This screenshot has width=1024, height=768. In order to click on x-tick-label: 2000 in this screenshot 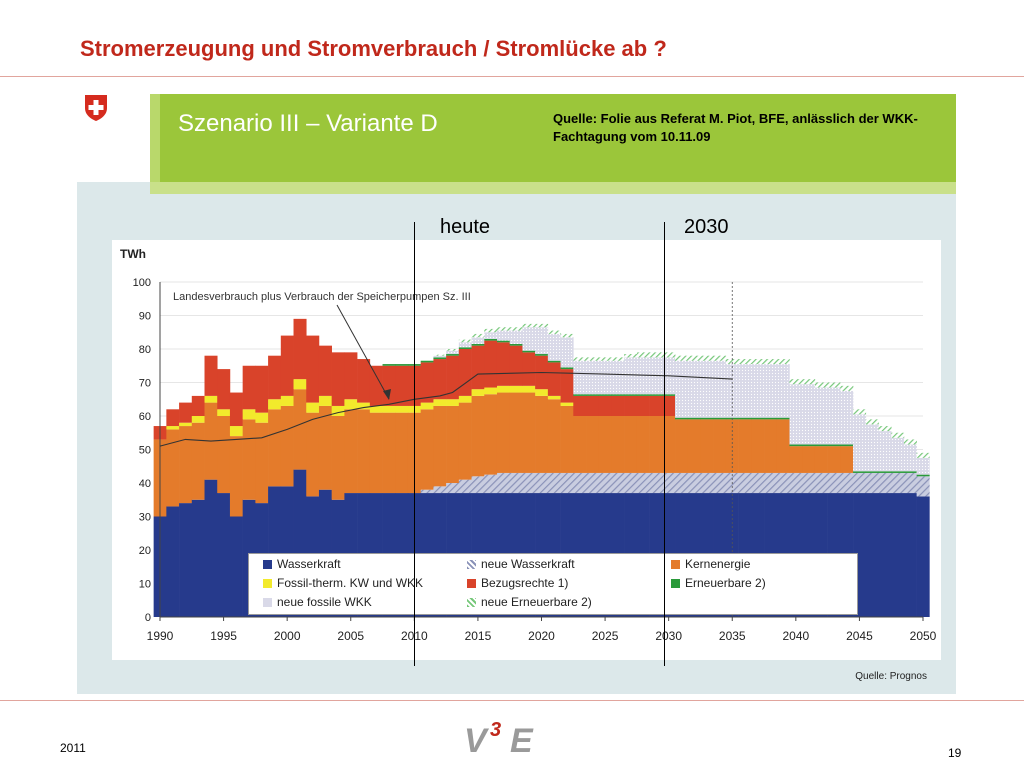, I will do `click(287, 636)`.